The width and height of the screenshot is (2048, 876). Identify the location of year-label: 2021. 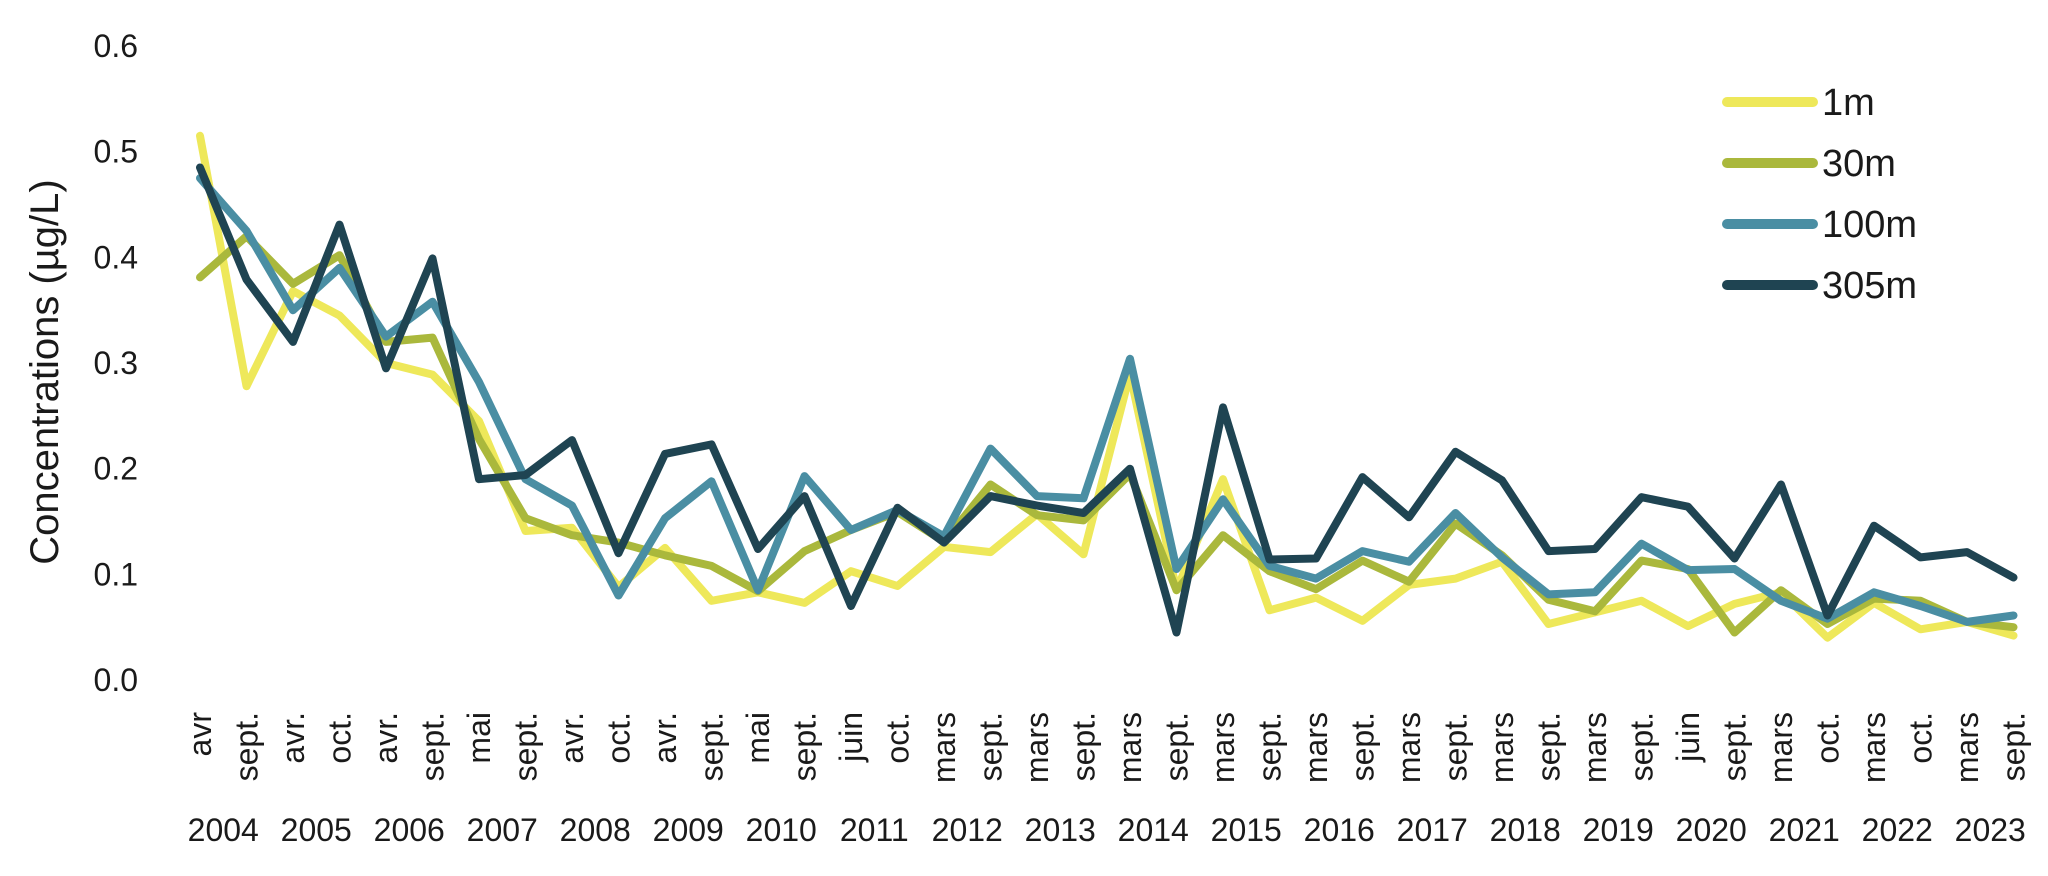
(1804, 830).